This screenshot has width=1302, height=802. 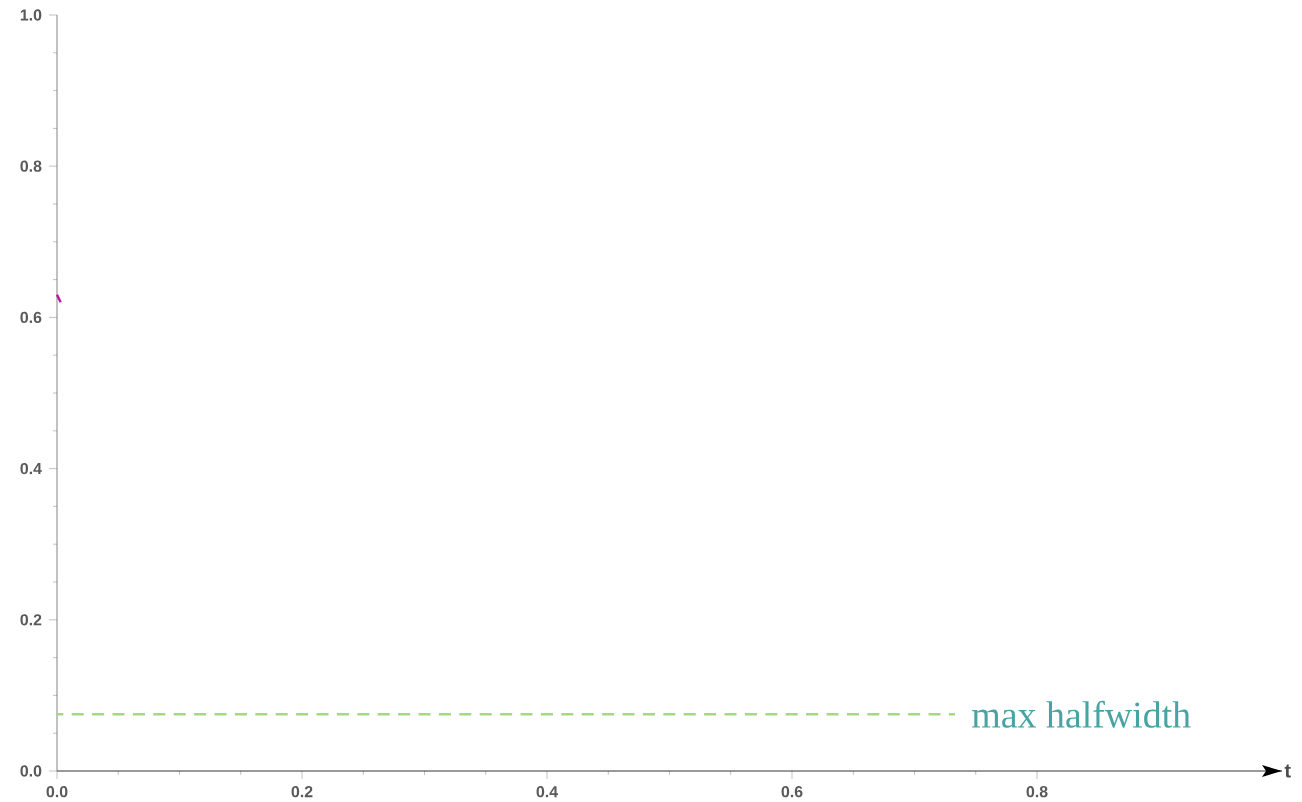 What do you see at coordinates (31, 620) in the screenshot?
I see `y-tick-label: 0.2` at bounding box center [31, 620].